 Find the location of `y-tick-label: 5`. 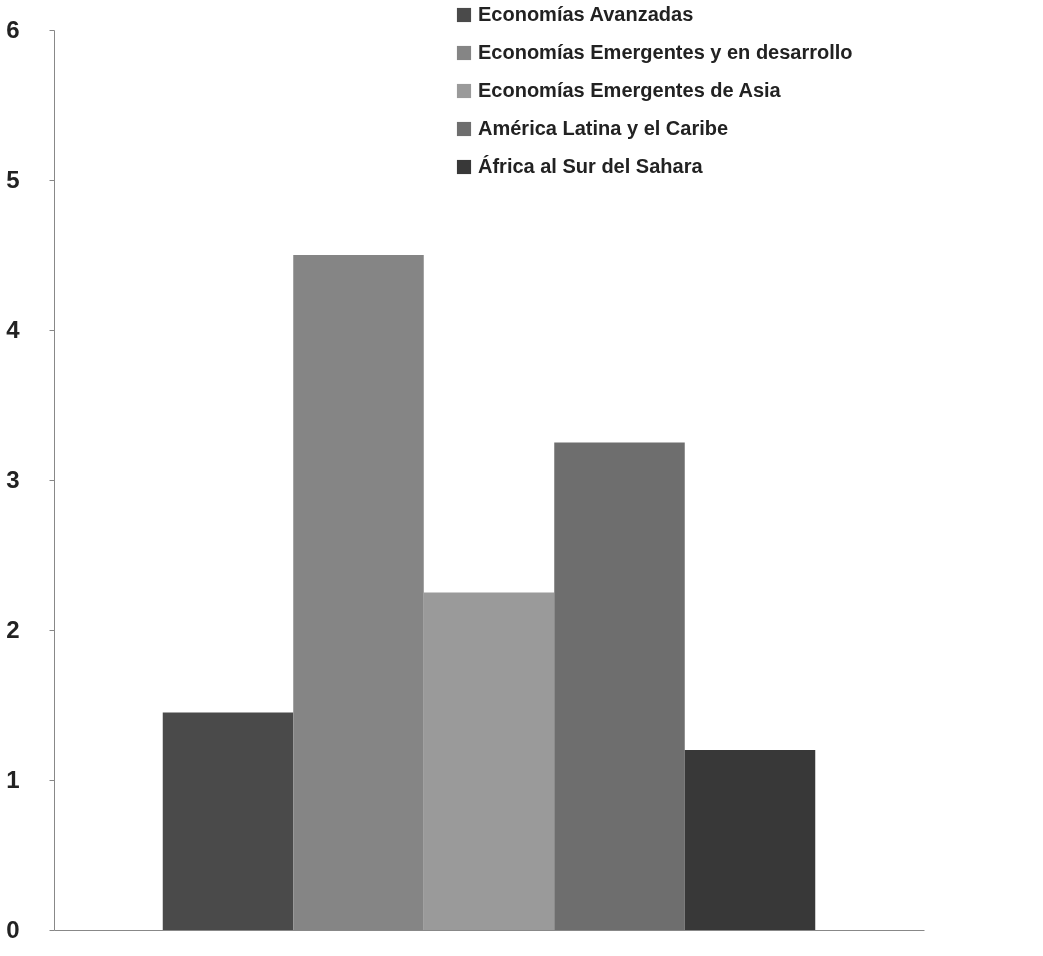

y-tick-label: 5 is located at coordinates (13, 179).